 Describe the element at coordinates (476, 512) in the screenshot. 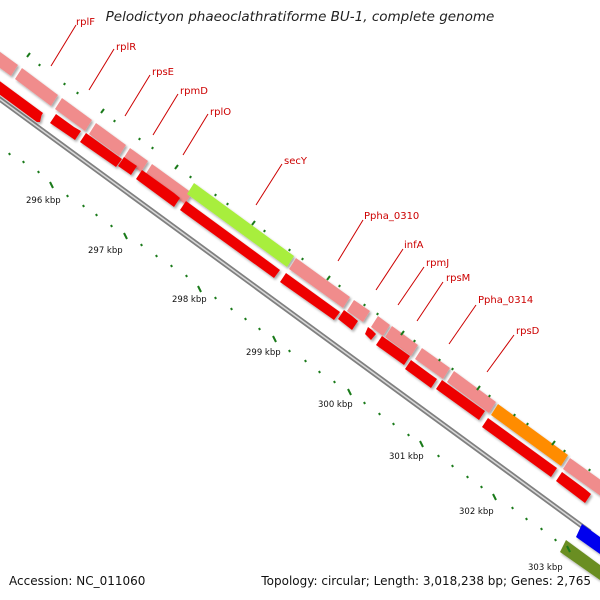

I see `scale-label: 302 kbp` at that location.